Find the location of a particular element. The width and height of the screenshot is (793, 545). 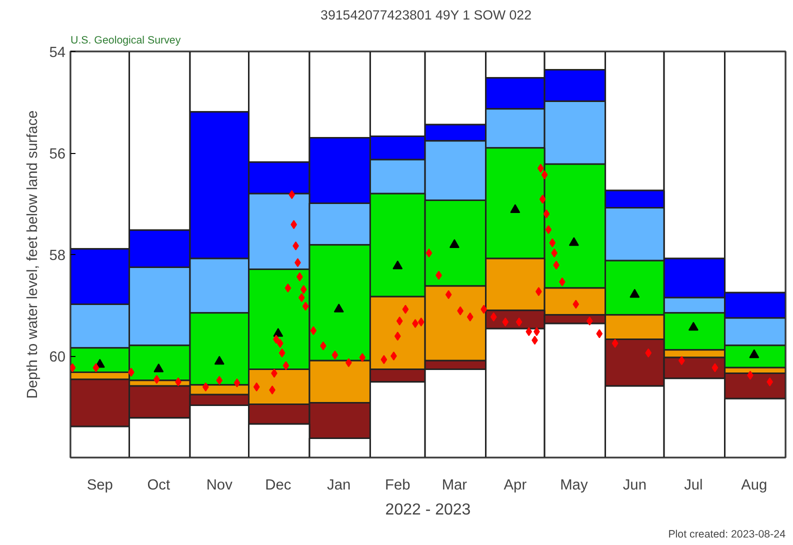

x-tick-label: Jan is located at coordinates (339, 486).